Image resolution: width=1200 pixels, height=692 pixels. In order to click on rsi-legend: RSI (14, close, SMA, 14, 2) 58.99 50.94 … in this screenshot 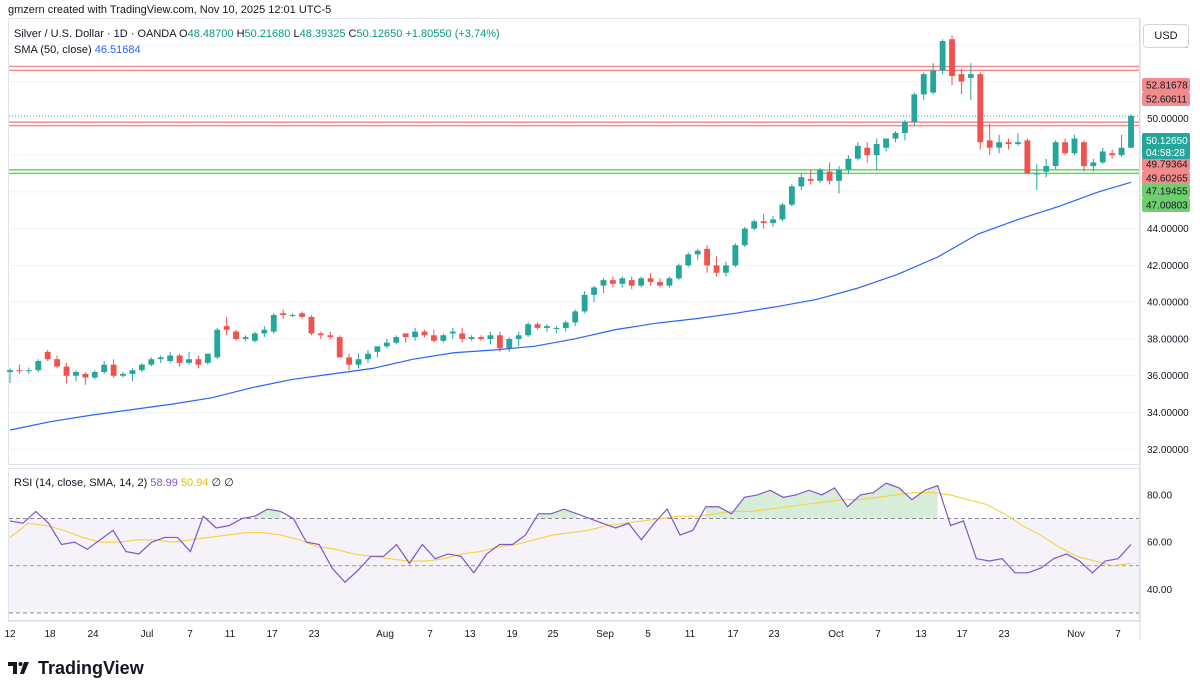, I will do `click(124, 482)`.